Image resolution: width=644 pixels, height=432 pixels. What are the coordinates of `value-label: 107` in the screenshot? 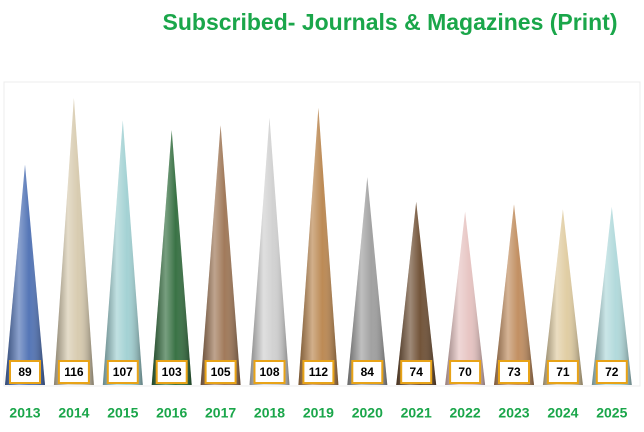 It's located at (123, 372).